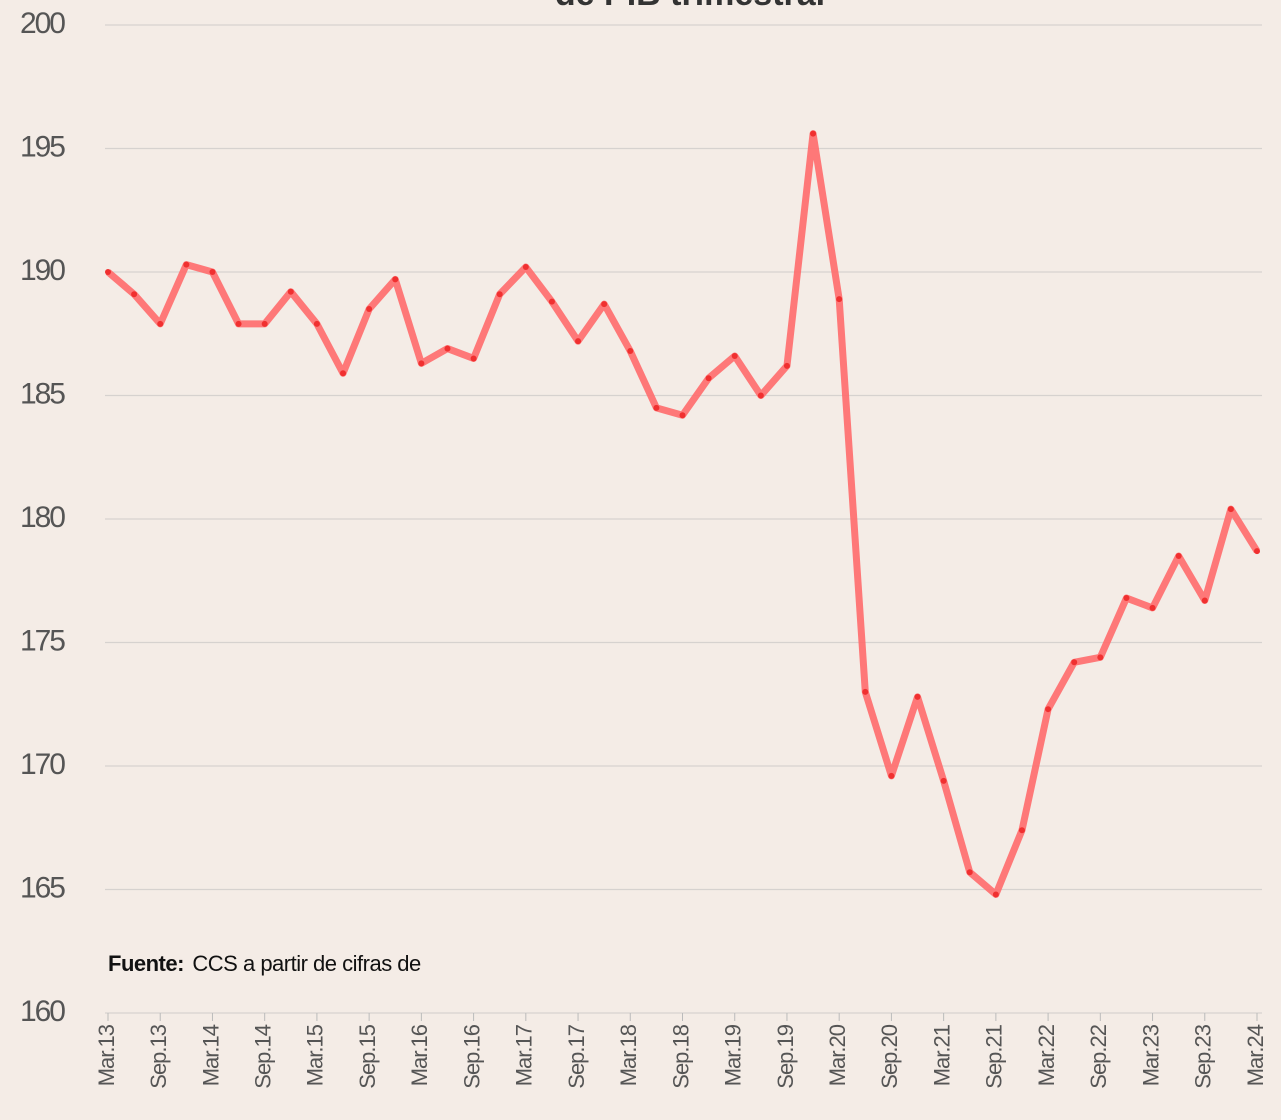  I want to click on source-text: CCS a partir de cifras de, so click(306, 963).